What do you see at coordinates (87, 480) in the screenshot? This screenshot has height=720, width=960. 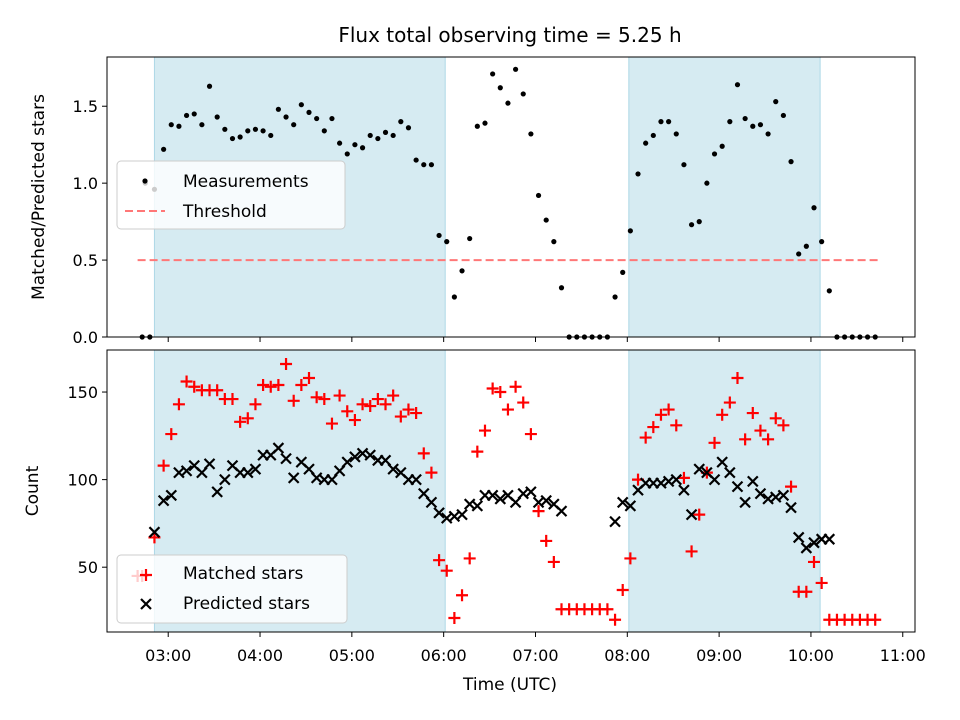 I see `bottom-y-ticks: 50 100 150` at bounding box center [87, 480].